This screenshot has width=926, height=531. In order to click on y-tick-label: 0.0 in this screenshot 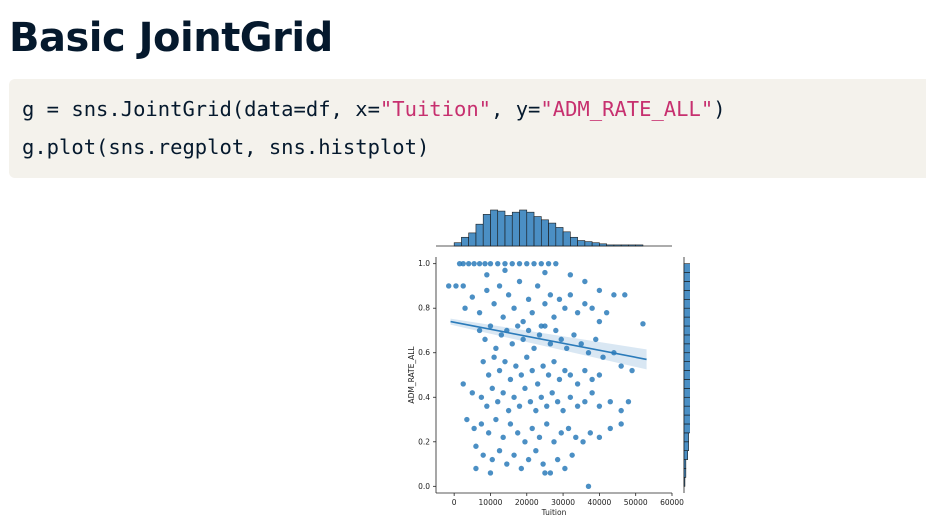, I will do `click(424, 486)`.